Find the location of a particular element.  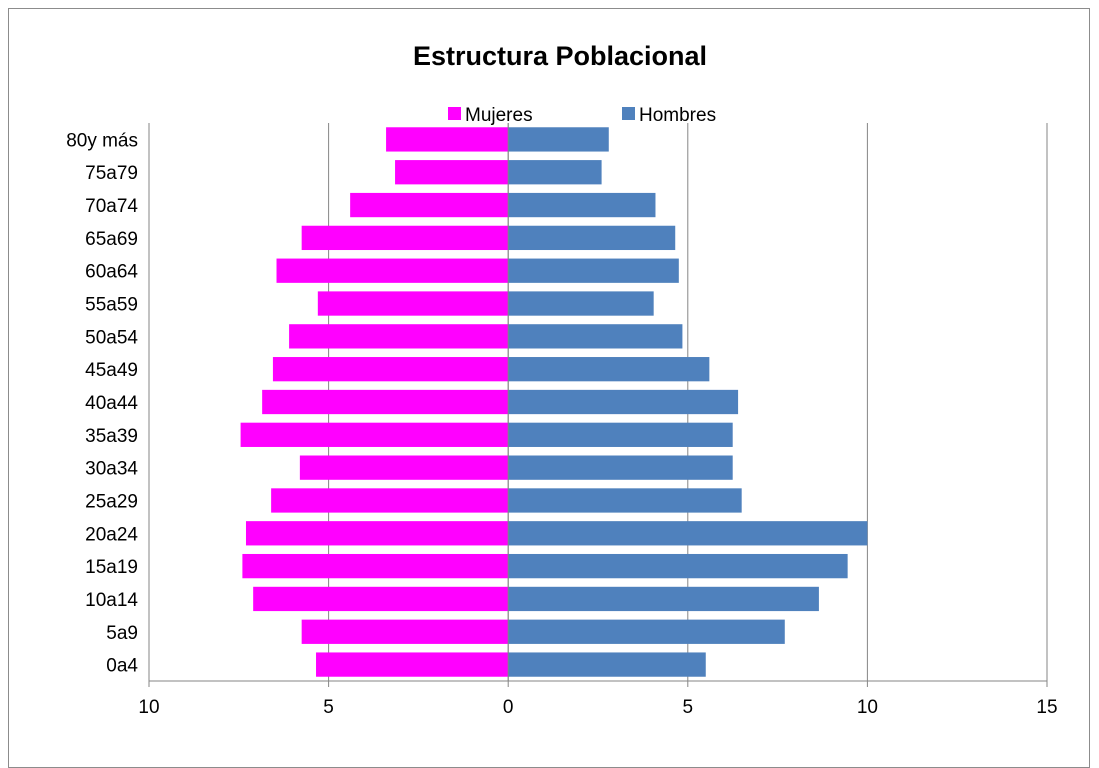

y-tick-label: 15a19 is located at coordinates (111, 567).